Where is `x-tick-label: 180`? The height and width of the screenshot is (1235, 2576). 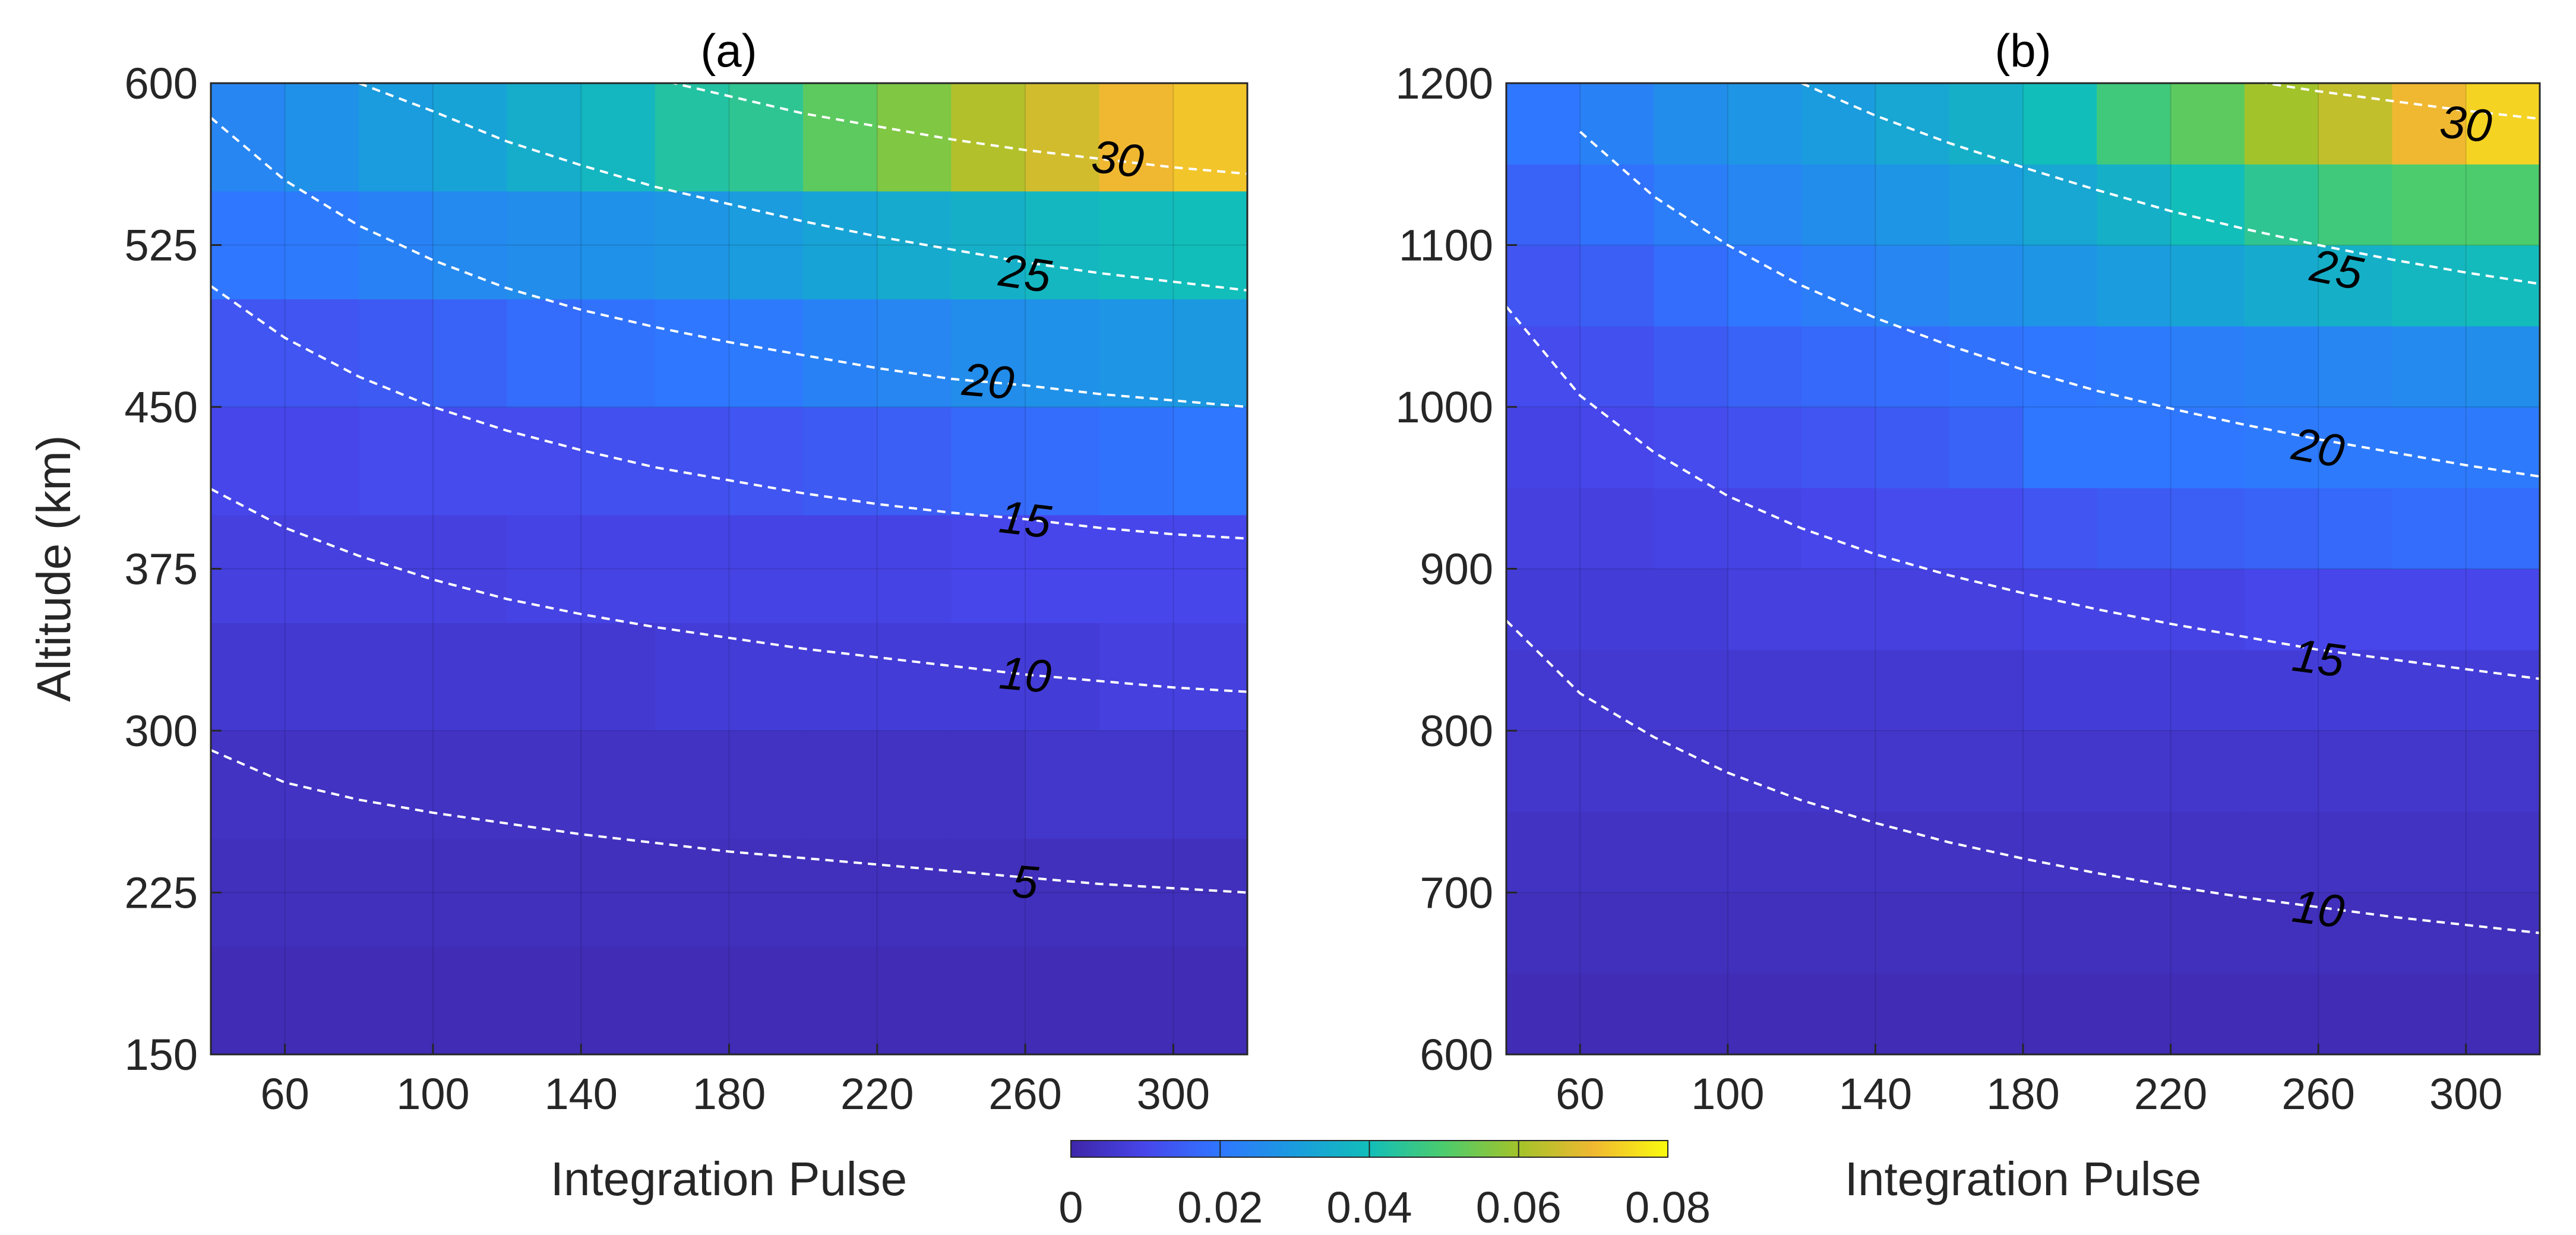 x-tick-label: 180 is located at coordinates (729, 1094).